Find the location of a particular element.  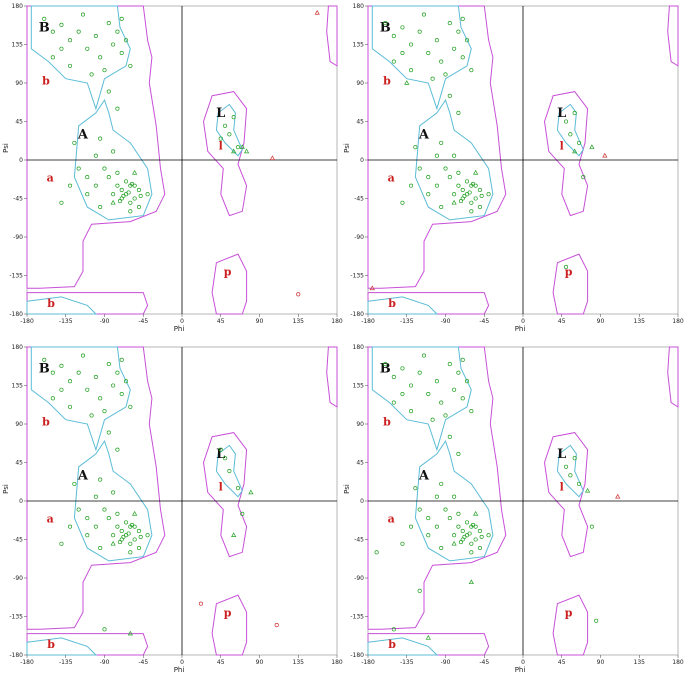

y-tick-label: 45 is located at coordinates (19, 122).